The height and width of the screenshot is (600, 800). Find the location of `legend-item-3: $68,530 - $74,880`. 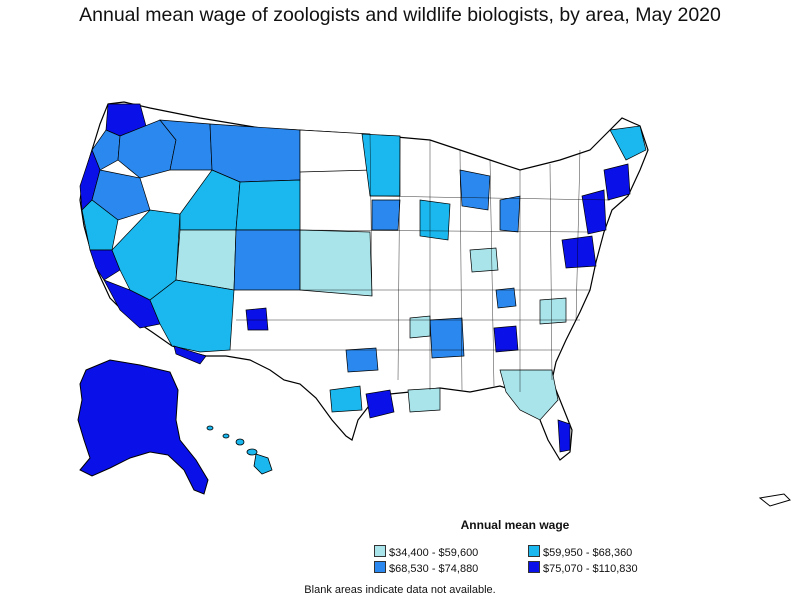

legend-item-3: $68,530 - $74,880 is located at coordinates (426, 568).